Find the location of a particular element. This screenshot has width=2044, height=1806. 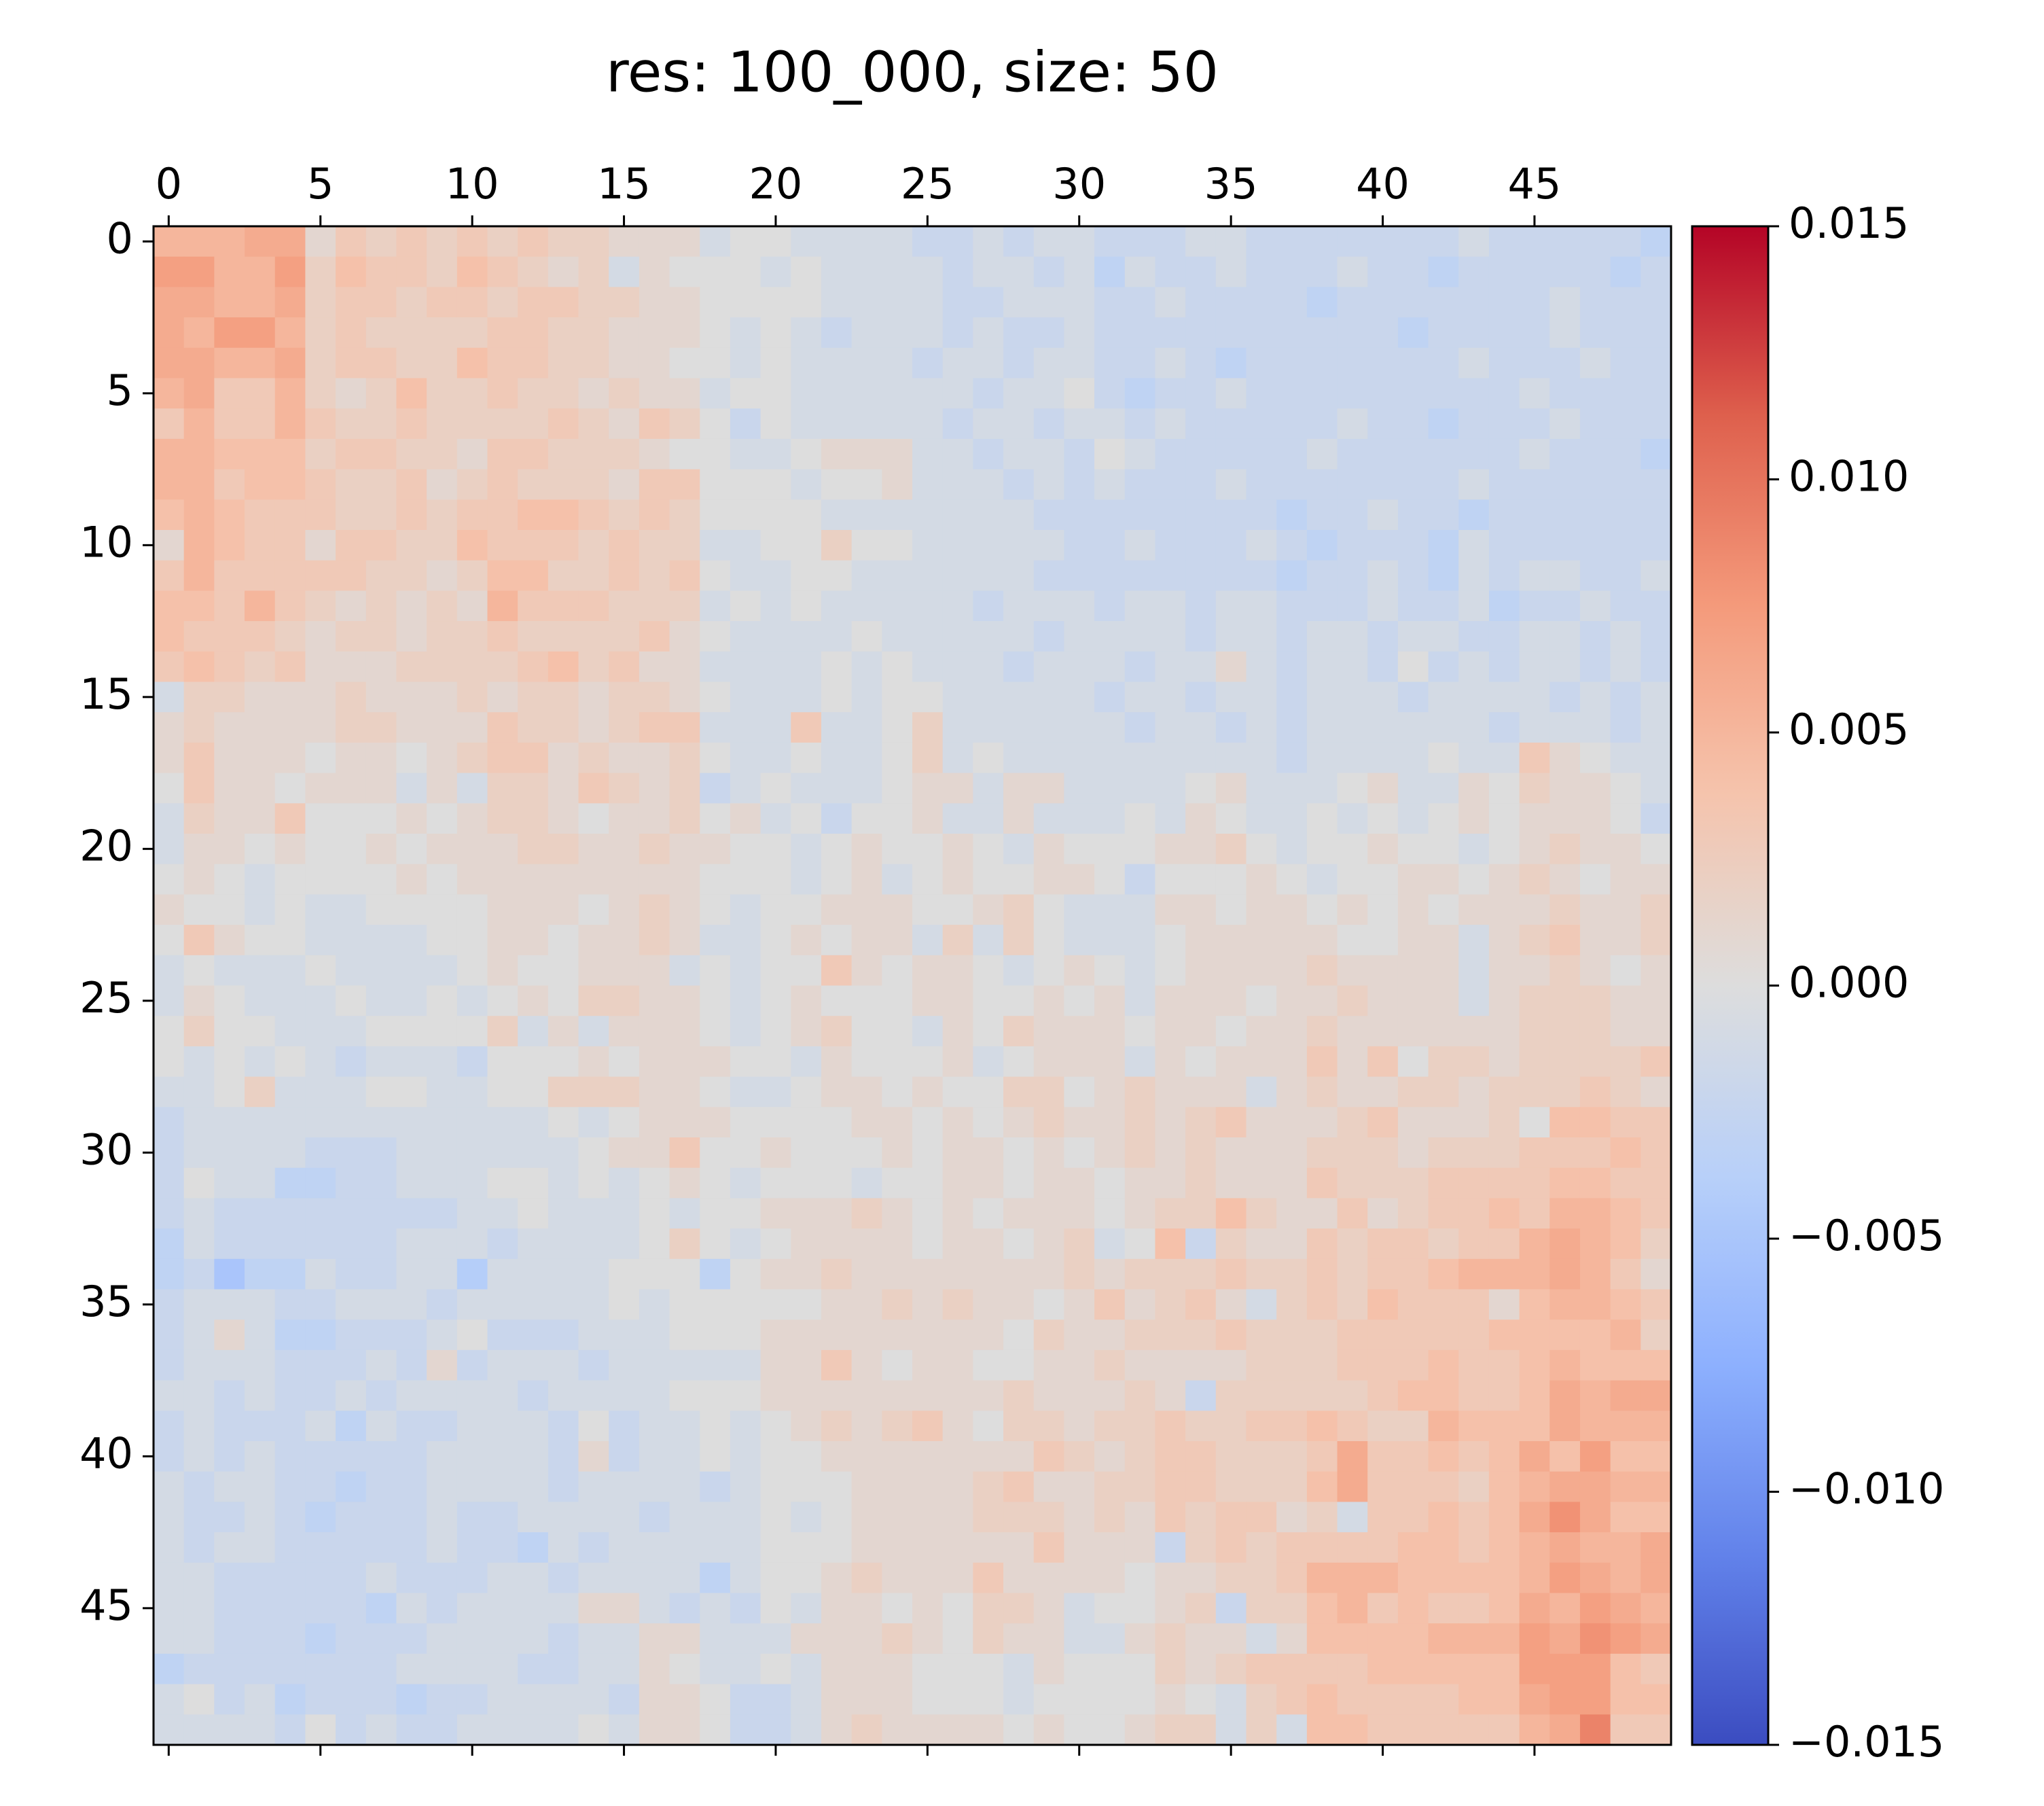

y-tick-label: 0 is located at coordinates (120, 238).